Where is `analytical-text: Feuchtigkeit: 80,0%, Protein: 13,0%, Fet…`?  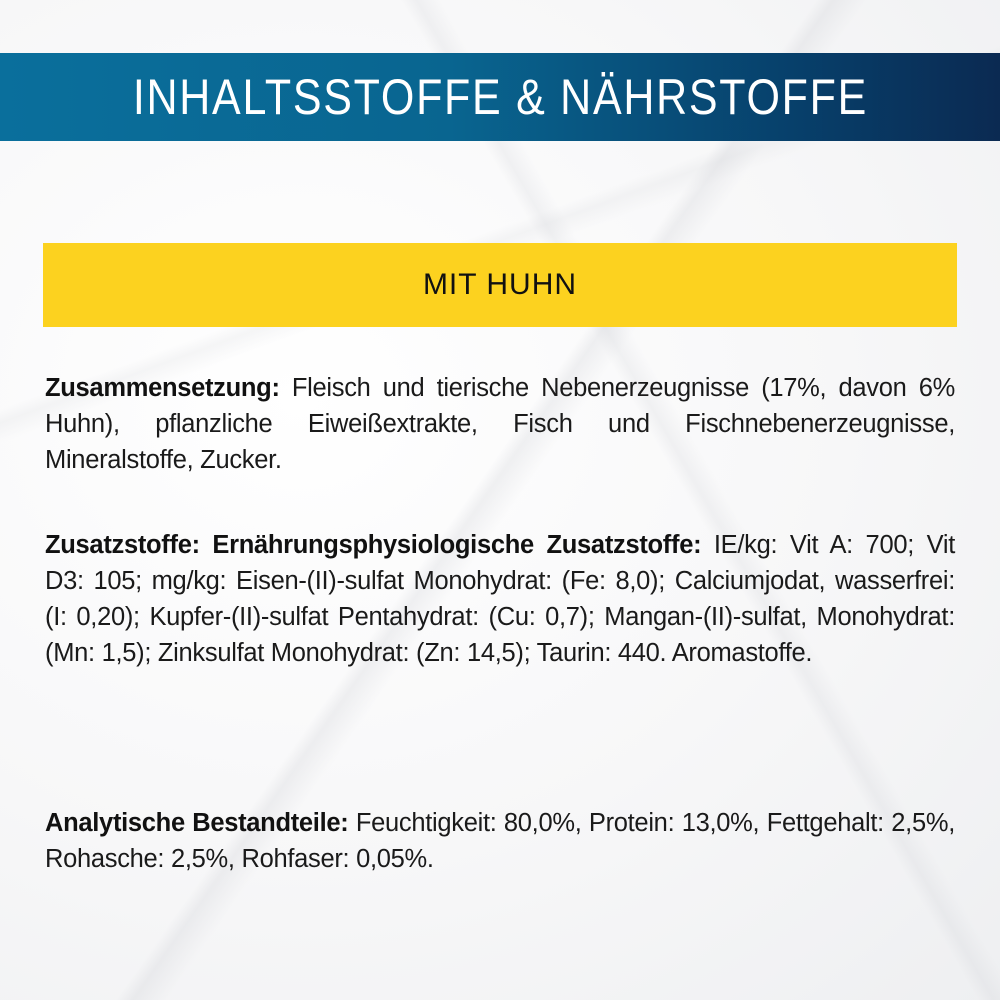
analytical-text: Feuchtigkeit: 80,0%, Protein: 13,0%, Fet… is located at coordinates (500, 841).